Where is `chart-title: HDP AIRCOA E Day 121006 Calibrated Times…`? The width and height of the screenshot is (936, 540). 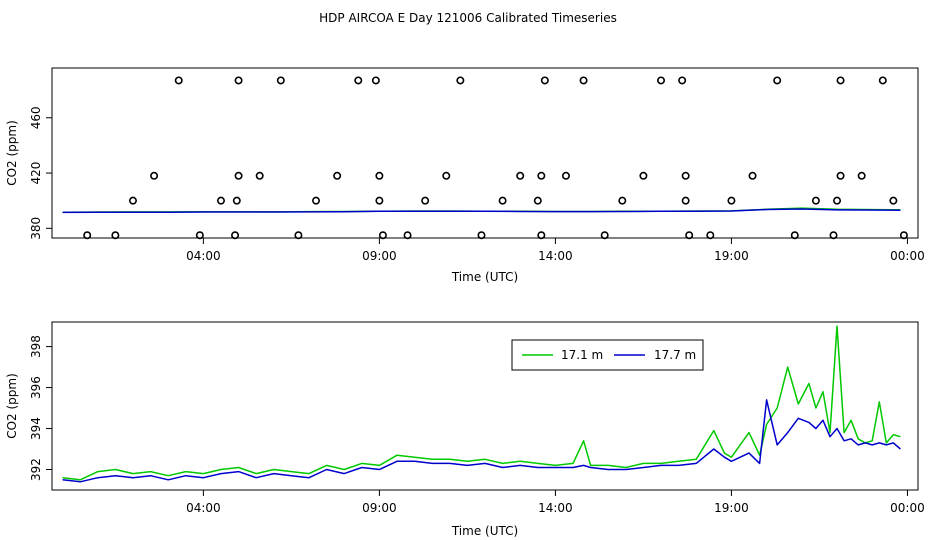 chart-title: HDP AIRCOA E Day 121006 Calibrated Times… is located at coordinates (468, 18).